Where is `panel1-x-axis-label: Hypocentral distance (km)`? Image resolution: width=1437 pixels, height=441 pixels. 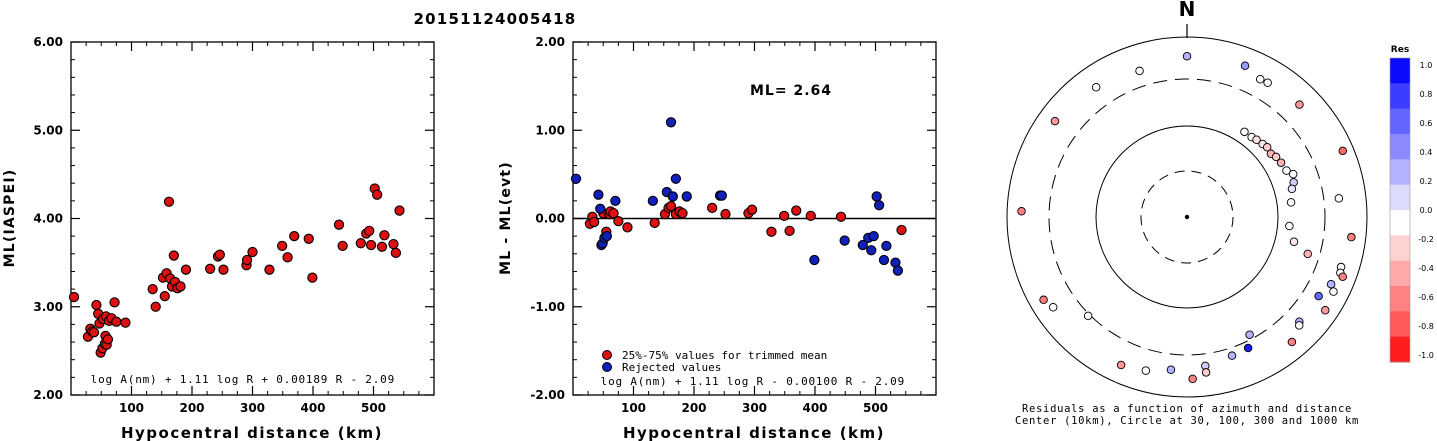 panel1-x-axis-label: Hypocentral distance (km) is located at coordinates (252, 432).